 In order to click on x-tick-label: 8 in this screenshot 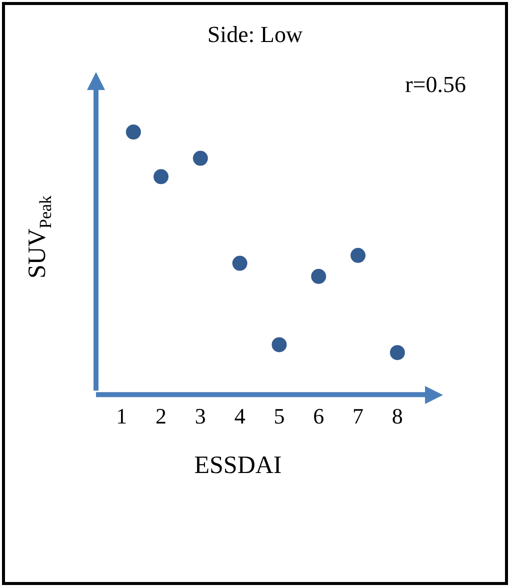, I will do `click(397, 416)`.